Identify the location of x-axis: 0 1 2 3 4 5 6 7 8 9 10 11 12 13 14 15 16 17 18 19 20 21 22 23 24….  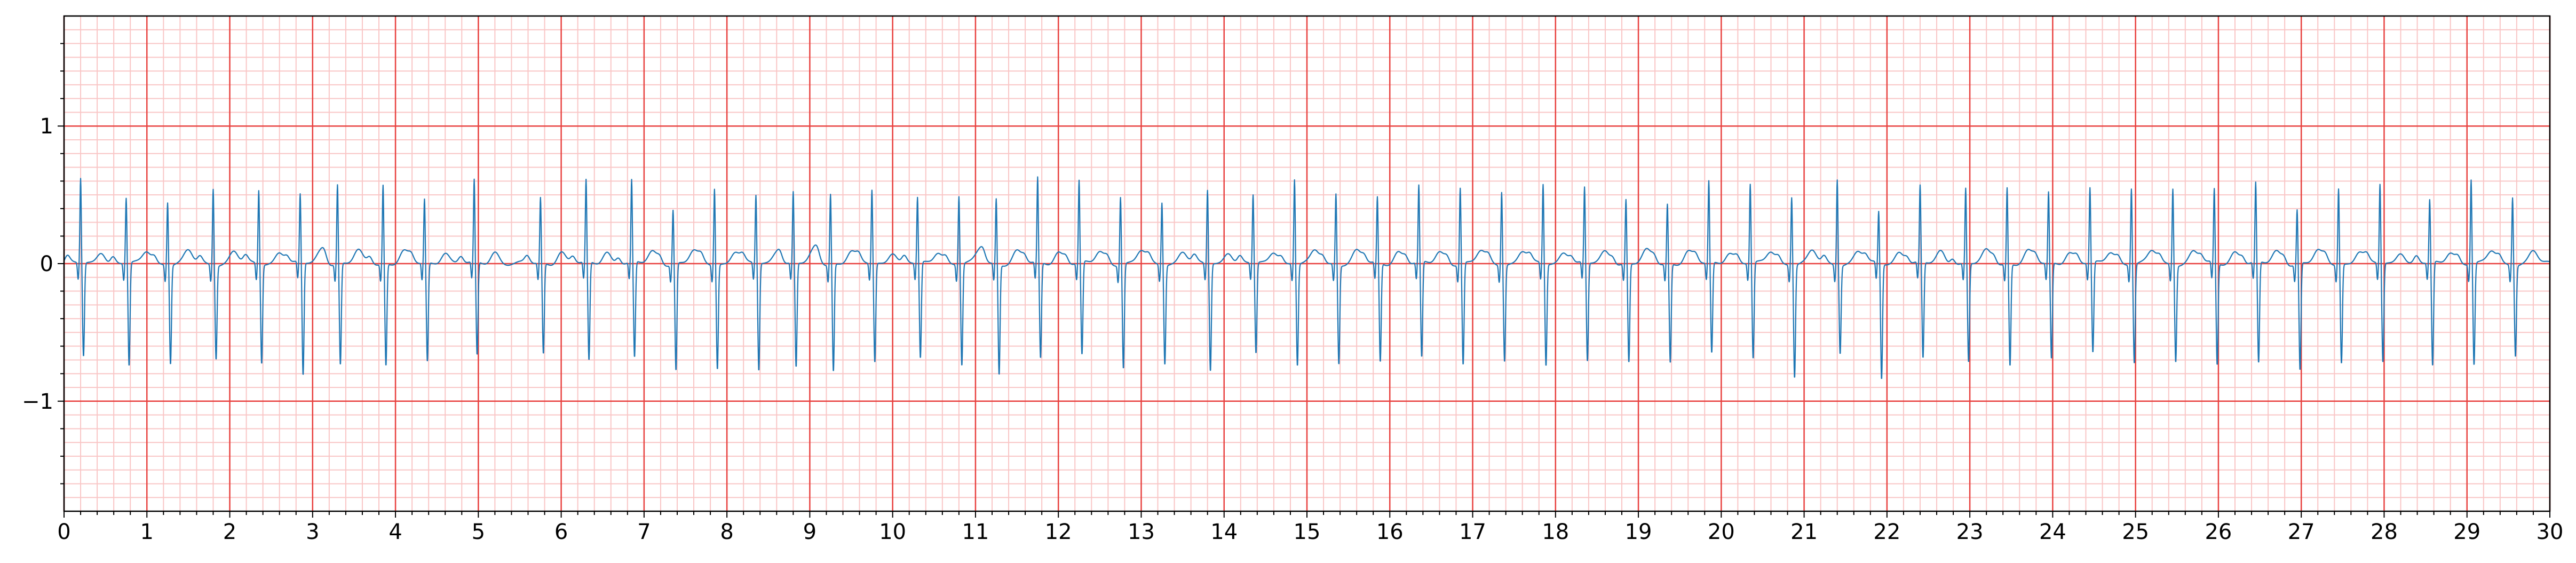
(1310, 527).